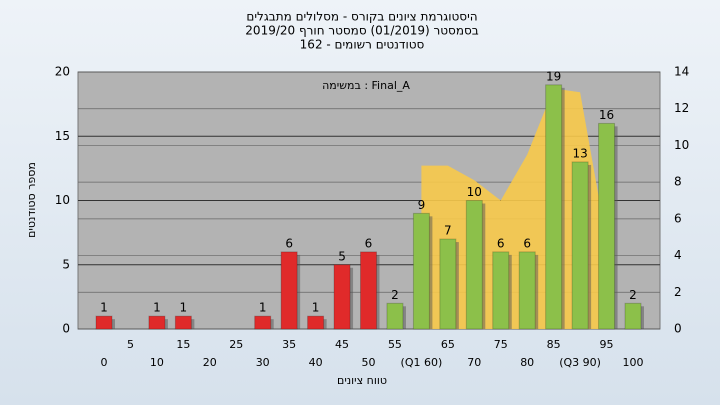  Describe the element at coordinates (607, 344) in the screenshot. I see `x-tick-label: 95` at that location.